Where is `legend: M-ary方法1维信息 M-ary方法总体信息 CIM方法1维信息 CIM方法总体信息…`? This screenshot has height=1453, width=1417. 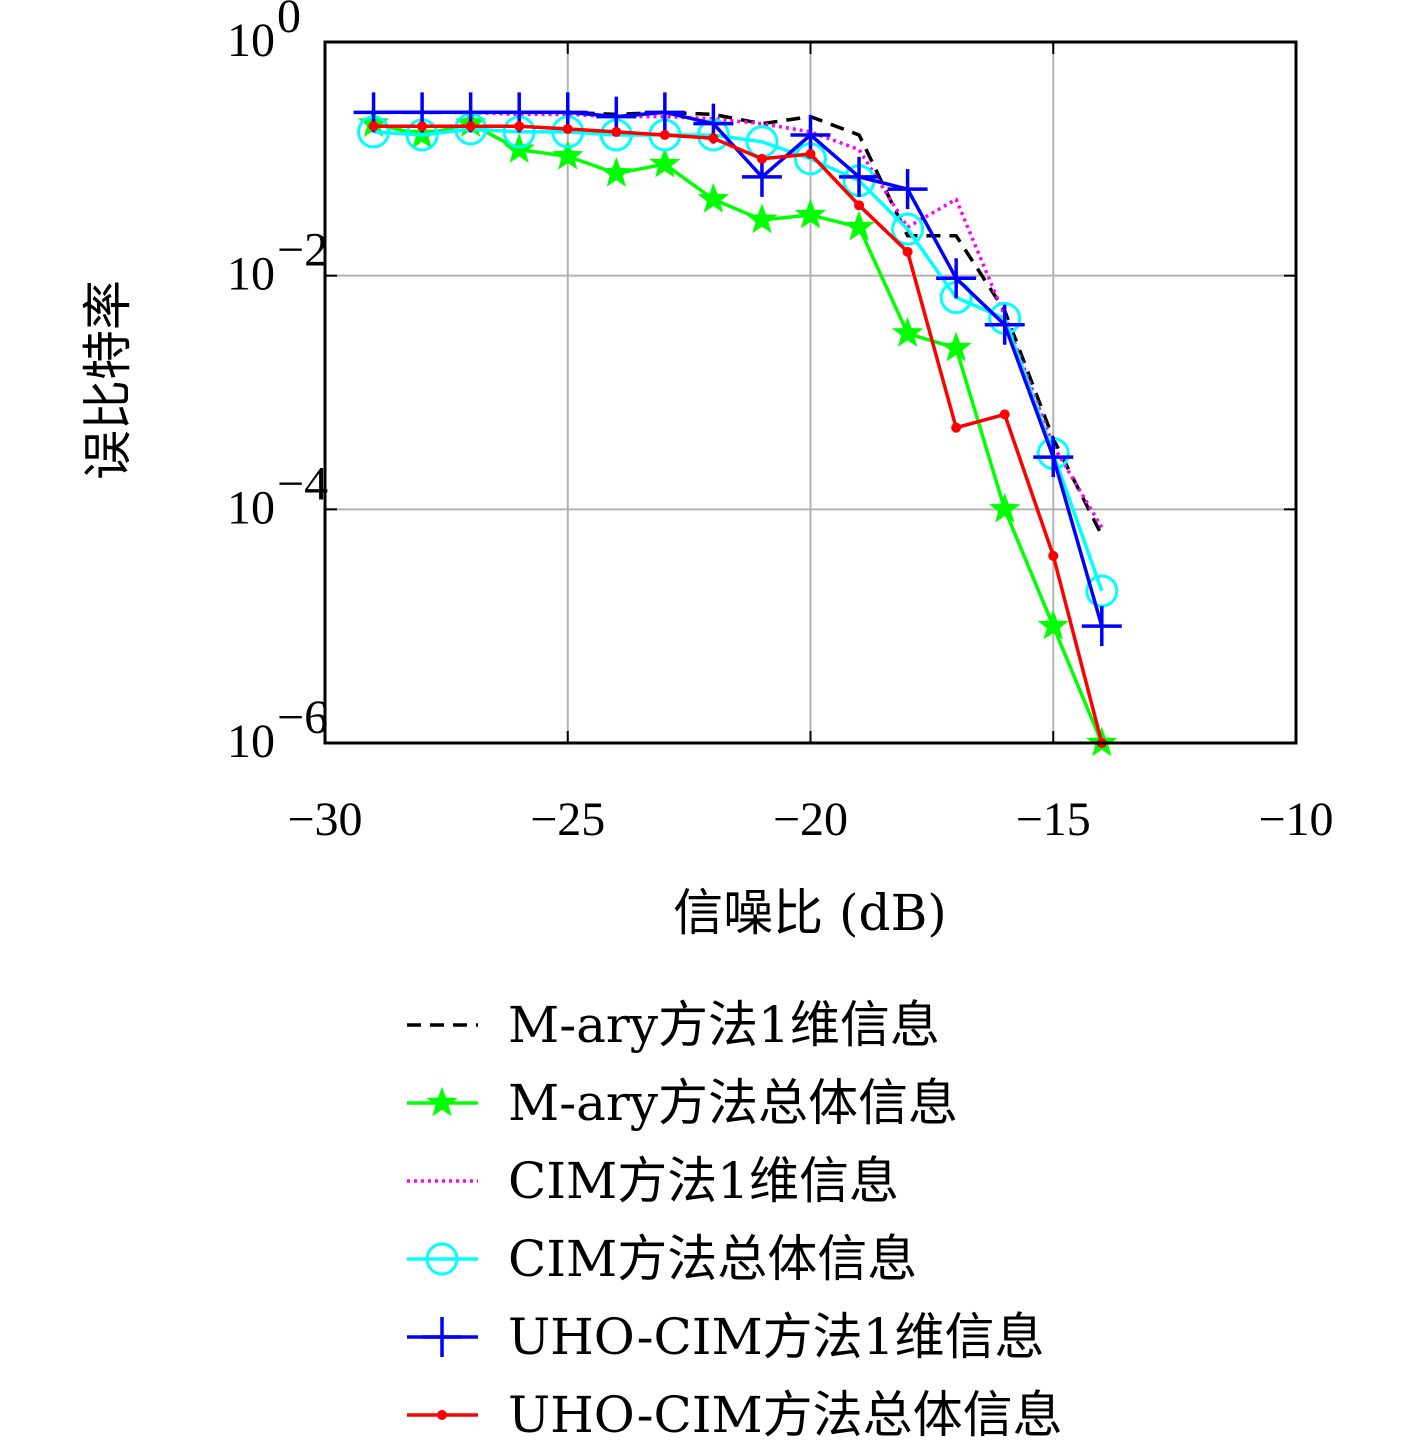 legend: M-ary方法1维信息 M-ary方法总体信息 CIM方法1维信息 CIM方法总体信息… is located at coordinates (735, 1220).